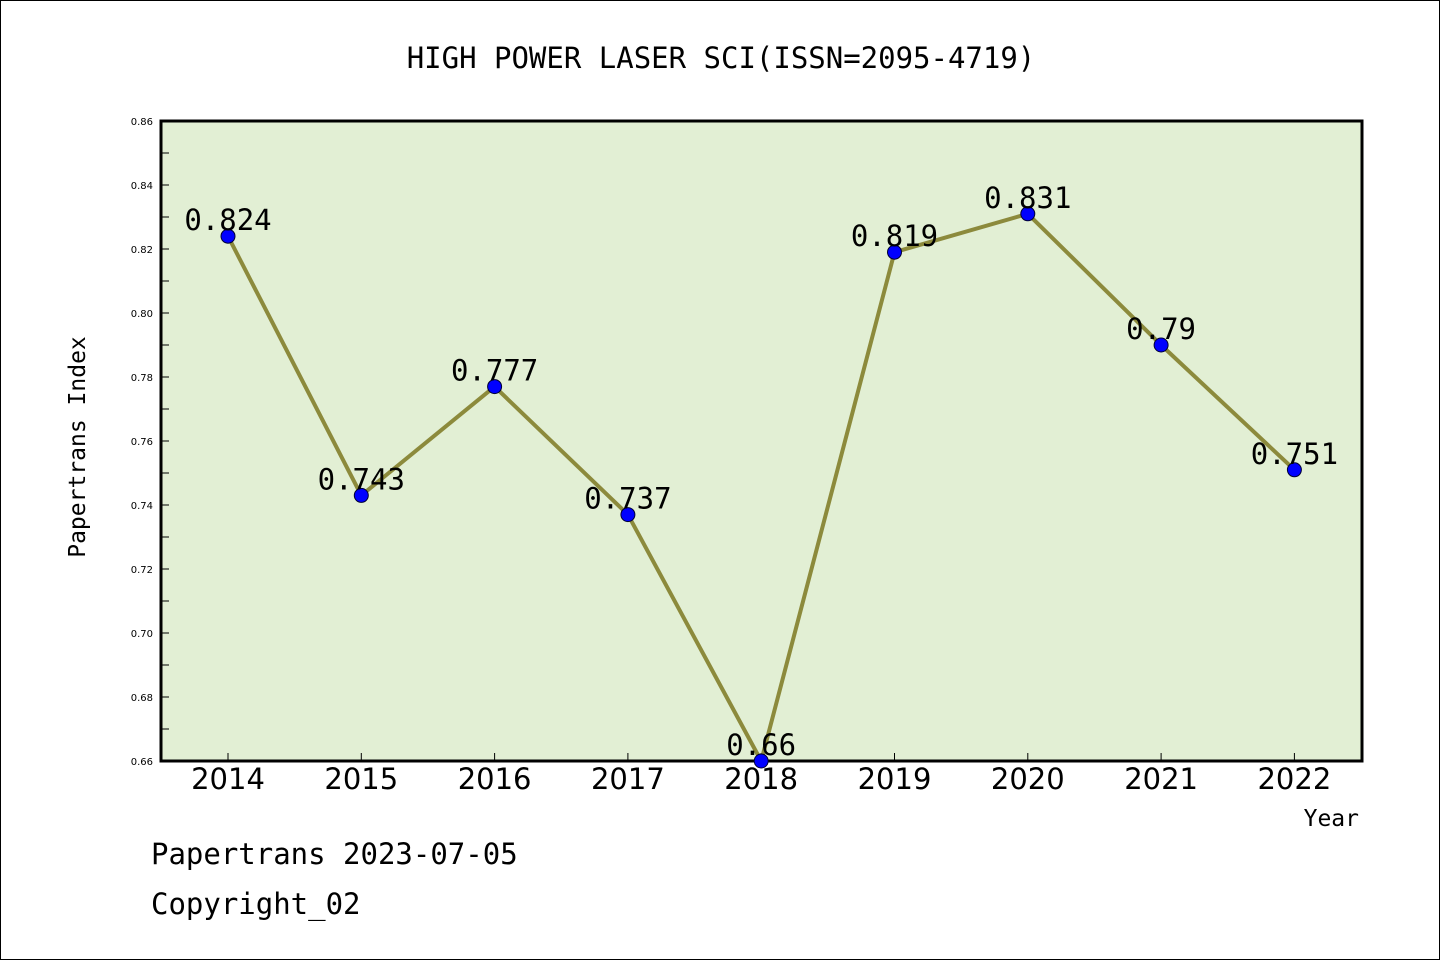 The height and width of the screenshot is (961, 1440). What do you see at coordinates (761, 774) in the screenshot?
I see `x-axis: 2014 2015 2016 2017 2018 2019 2020 2021 2022` at bounding box center [761, 774].